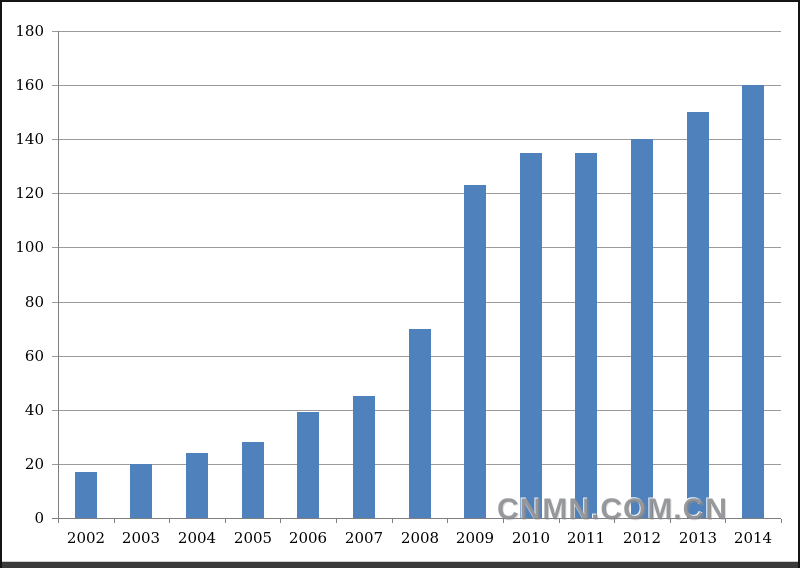 This screenshot has height=568, width=800. What do you see at coordinates (197, 538) in the screenshot?
I see `x-axis-tick-label: 2004` at bounding box center [197, 538].